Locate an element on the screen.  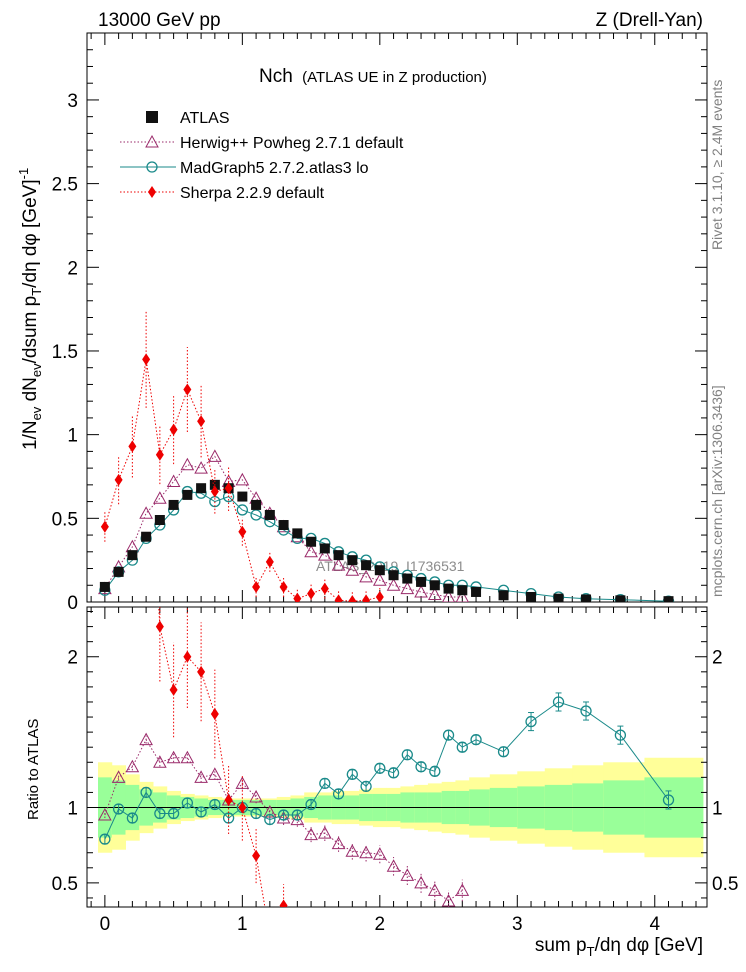
ratio-y-tick-label-right: 0.5 is located at coordinates (725, 884).